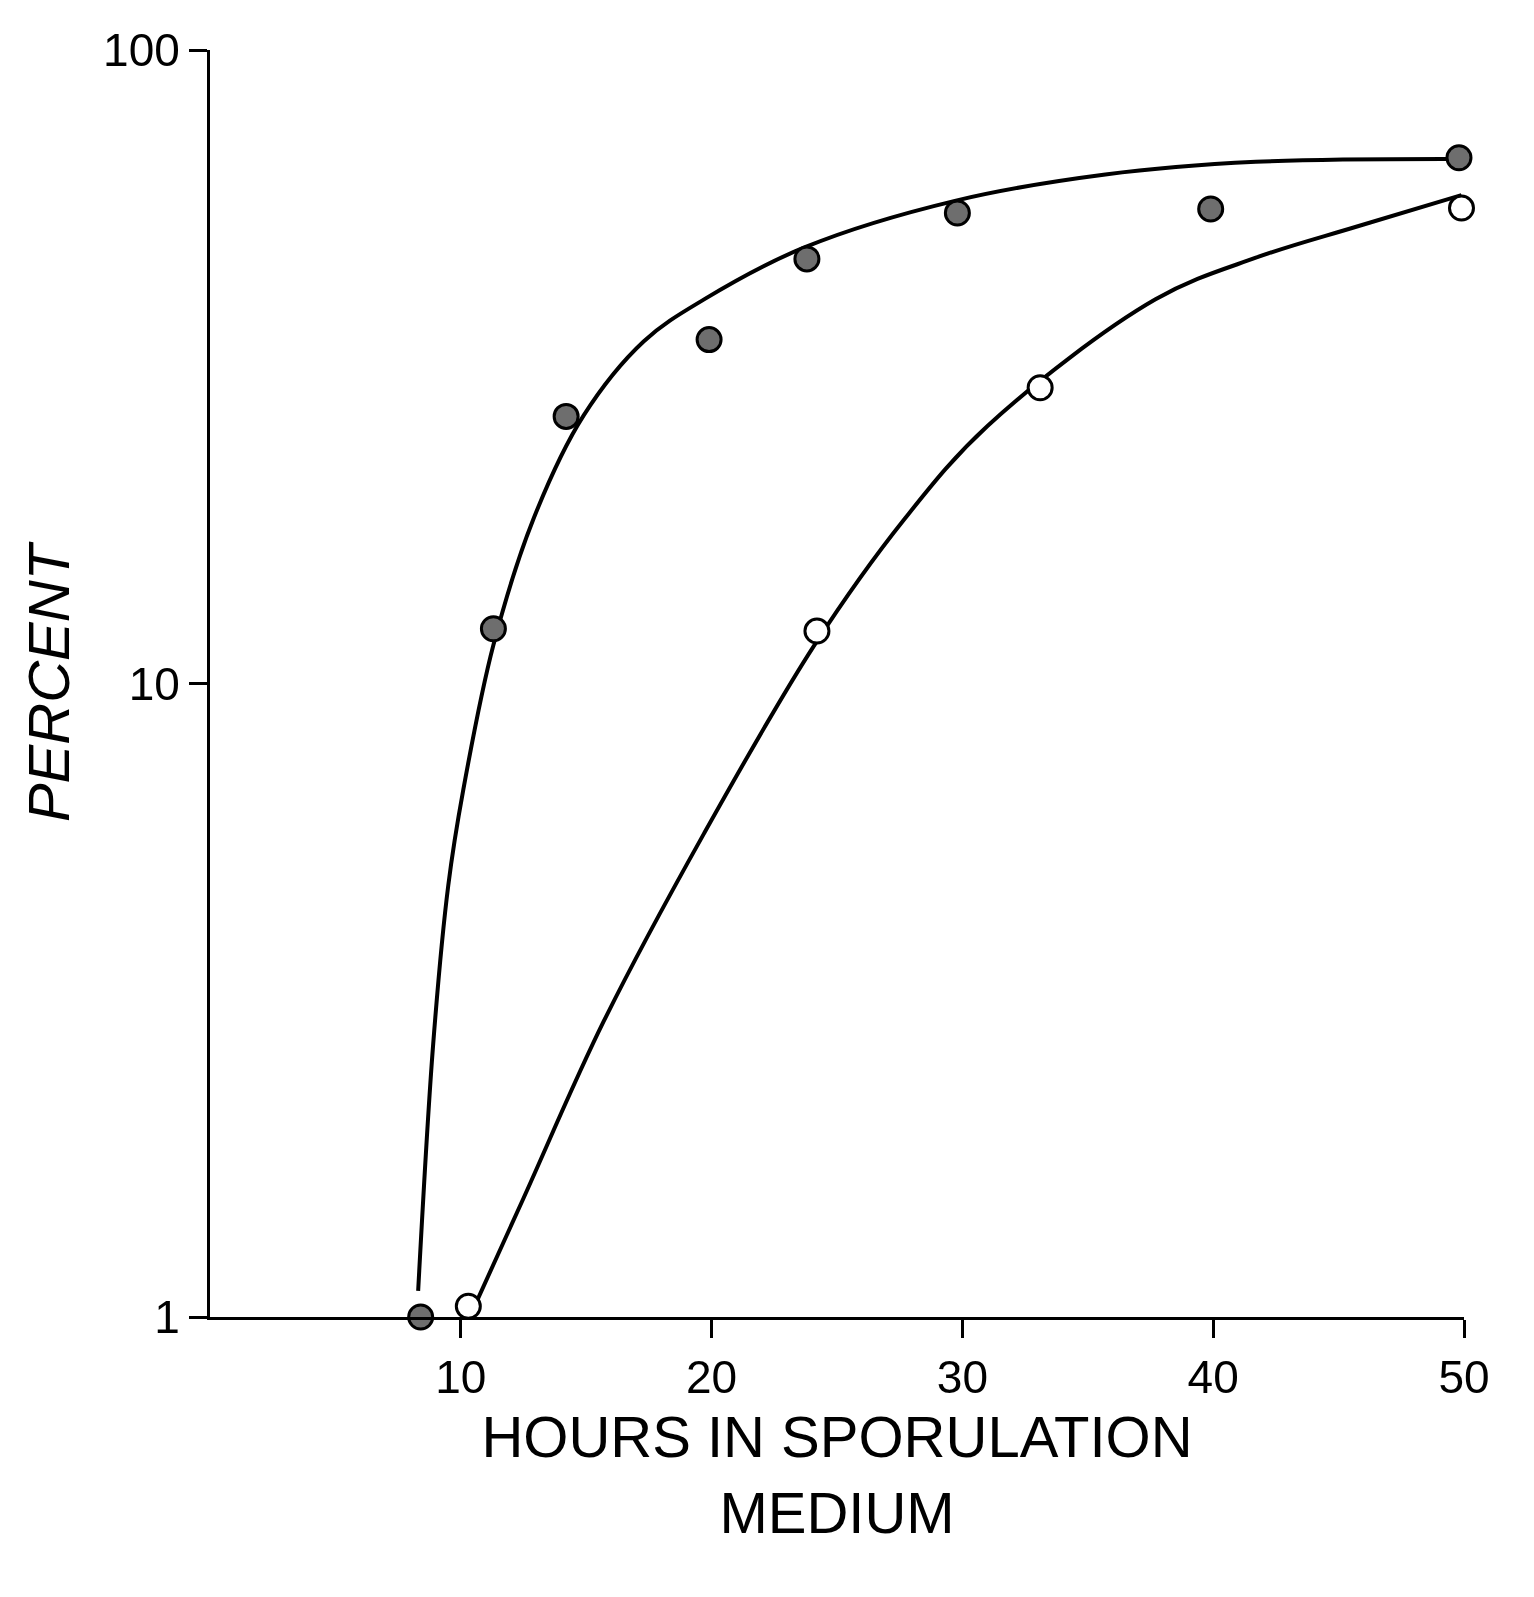  Describe the element at coordinates (167, 1317) in the screenshot. I see `y-tick-label: 1` at that location.